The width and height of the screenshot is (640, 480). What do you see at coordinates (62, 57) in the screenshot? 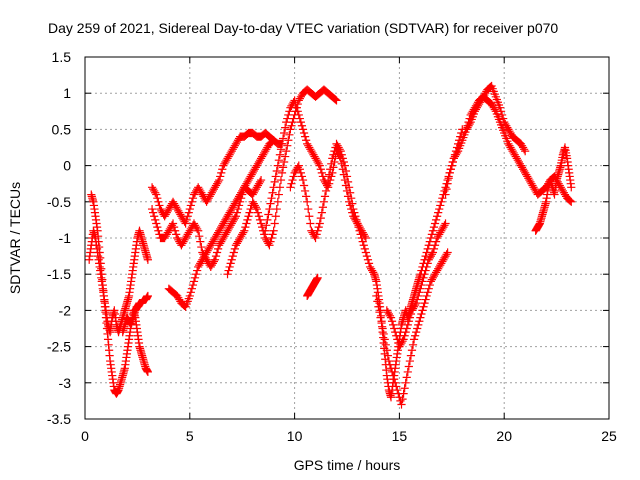
I see `y-tick-label: 1.5` at bounding box center [62, 57].